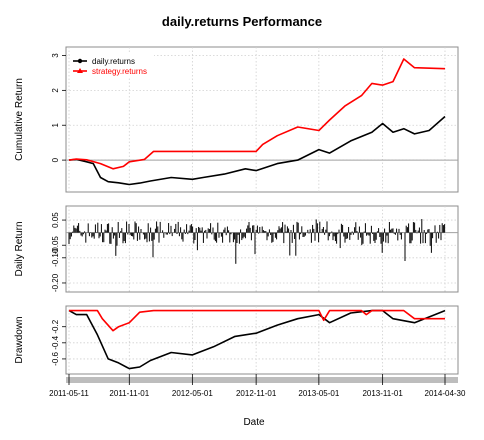 The image size is (484, 440). What do you see at coordinates (55, 358) in the screenshot?
I see `y-tick-label: -0.6` at bounding box center [55, 358].